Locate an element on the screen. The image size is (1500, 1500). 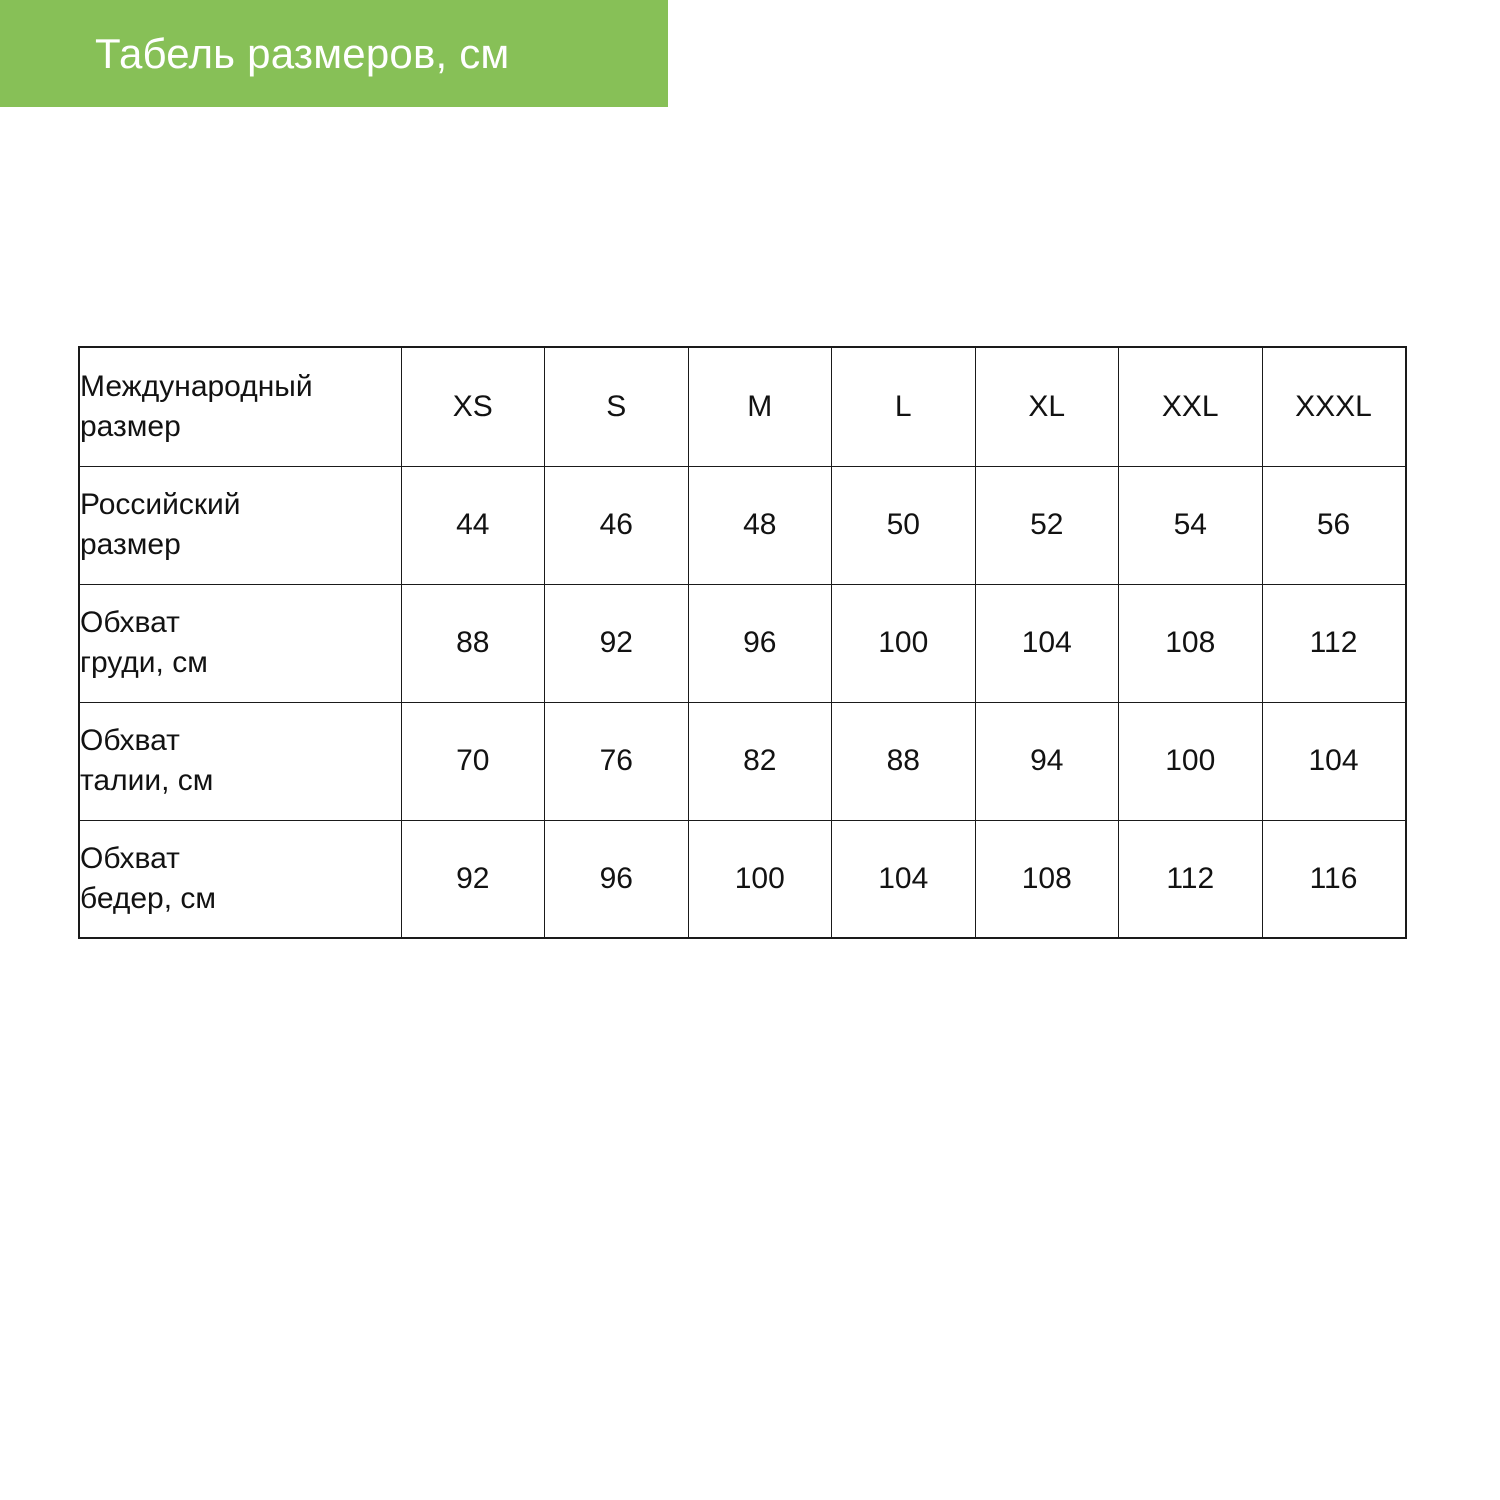
cell-value: 46 is located at coordinates (616, 525).